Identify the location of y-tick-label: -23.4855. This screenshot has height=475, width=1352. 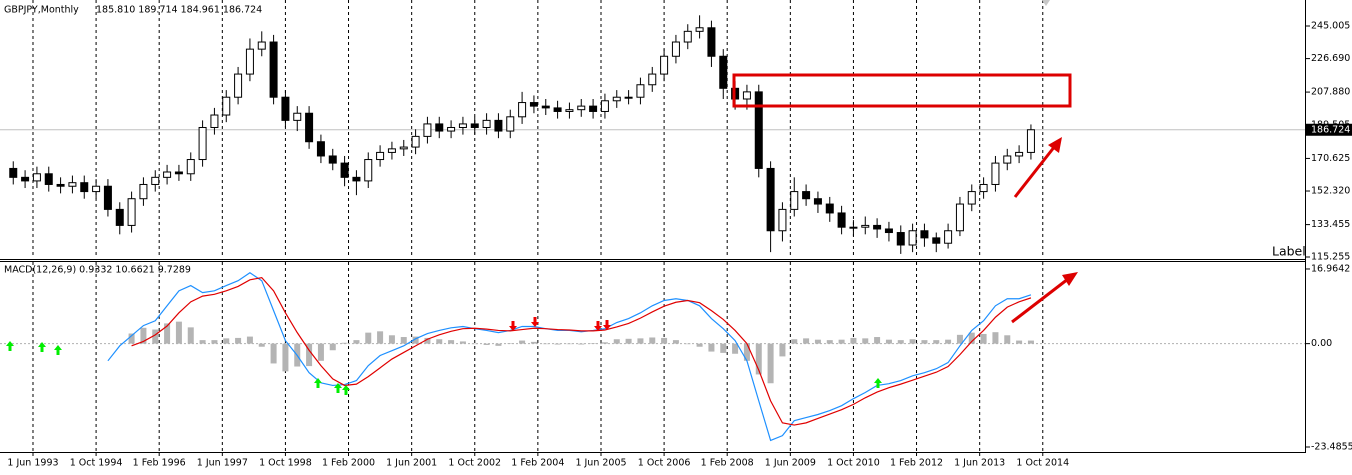
(1331, 447).